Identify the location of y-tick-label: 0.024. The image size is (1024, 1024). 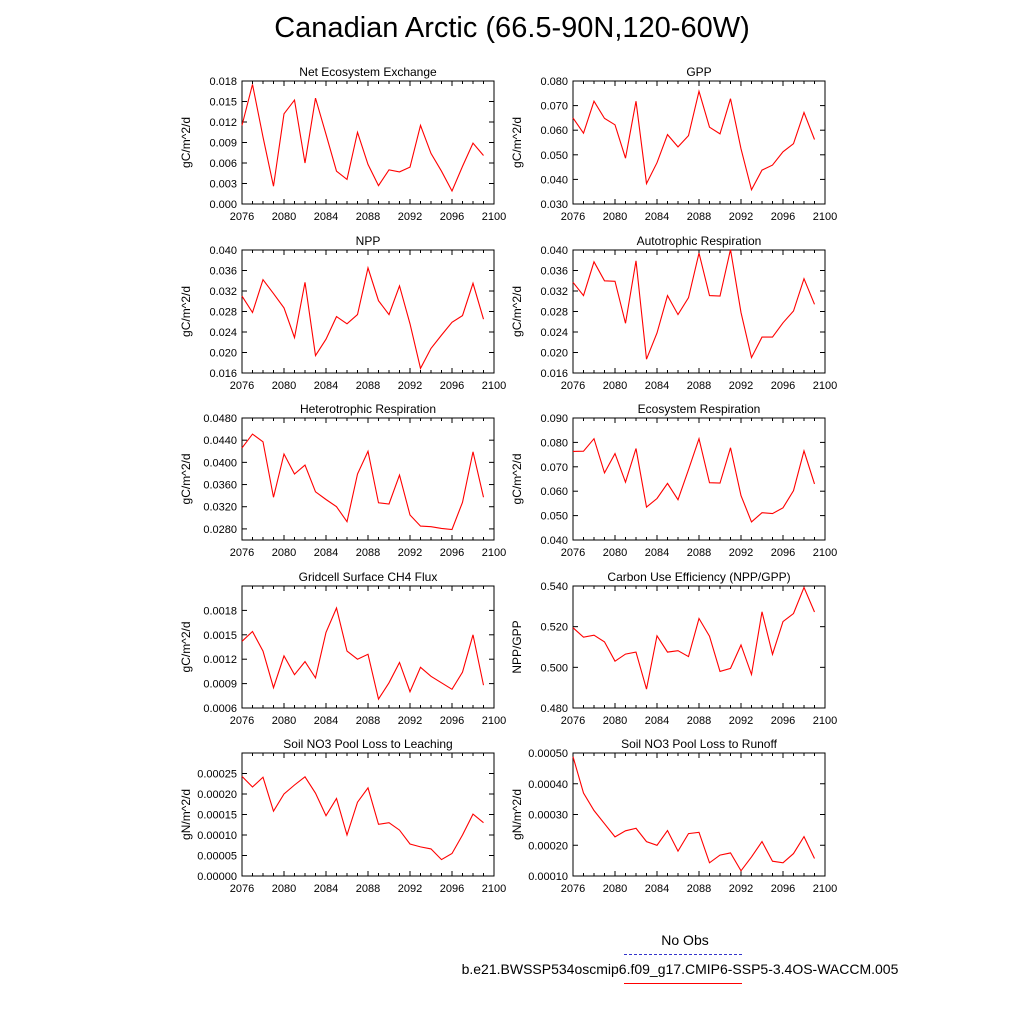
(223, 333).